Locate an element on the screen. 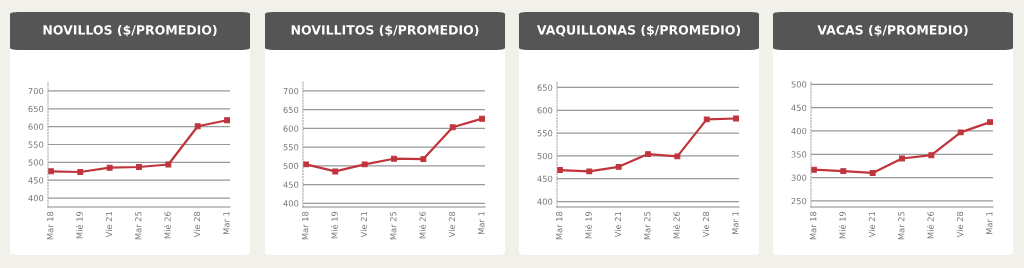 This screenshot has height=268, width=1024. chart-title: NOVILLOS ($/PROMEDIO) is located at coordinates (130, 30).